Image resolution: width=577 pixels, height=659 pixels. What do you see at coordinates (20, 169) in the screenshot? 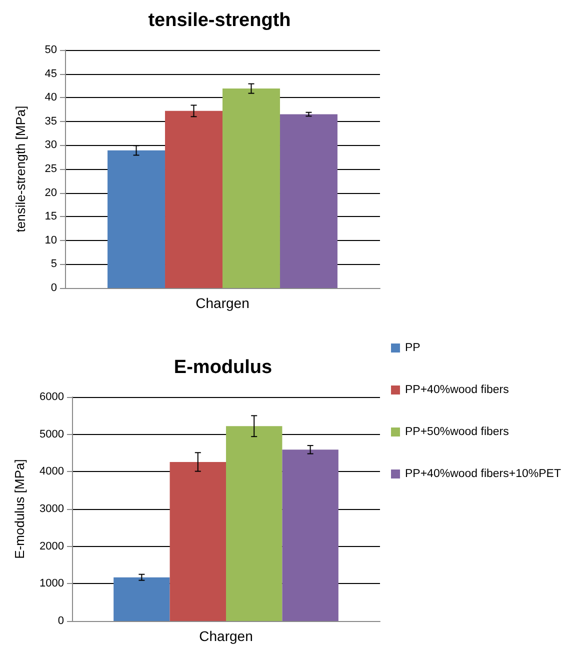
I see `y-axis-title: tensile-strength [MPa]` at bounding box center [20, 169].